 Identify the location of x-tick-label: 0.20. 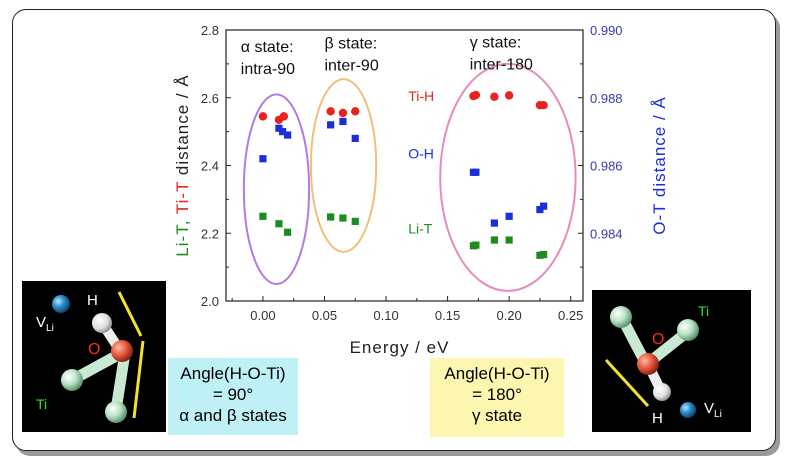
(508, 315).